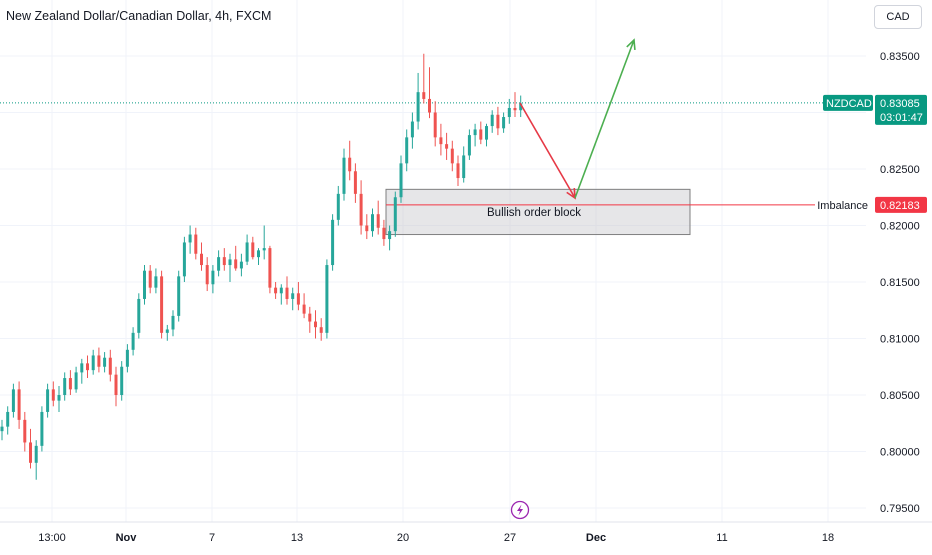  I want to click on bullish-order-block: Bullish order block, so click(538, 212).